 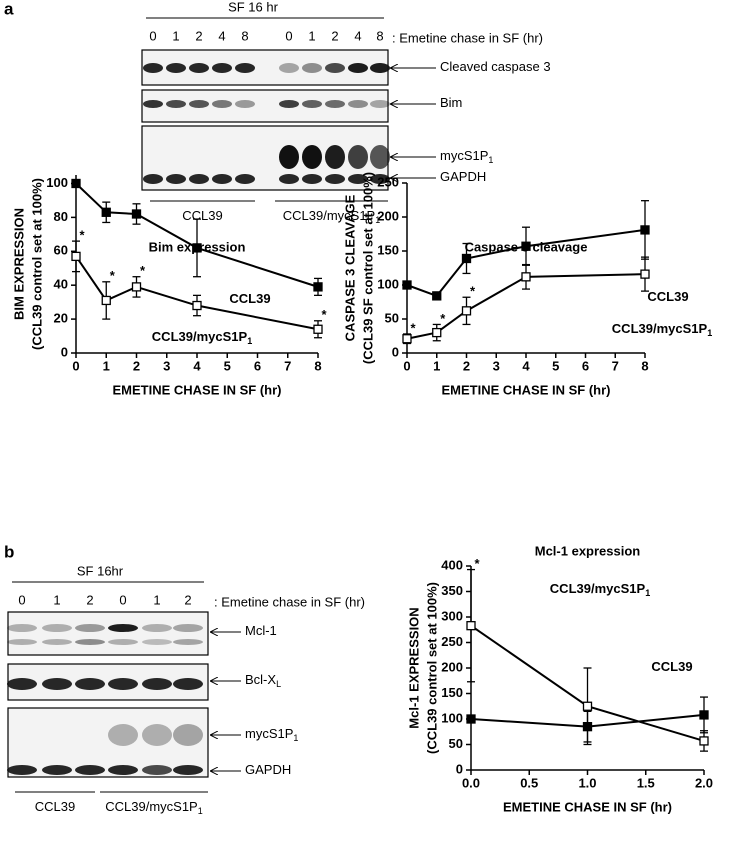 What do you see at coordinates (367, 268) in the screenshot?
I see `y-axis-label: (CCL39 SF control set at 100%)` at bounding box center [367, 268].